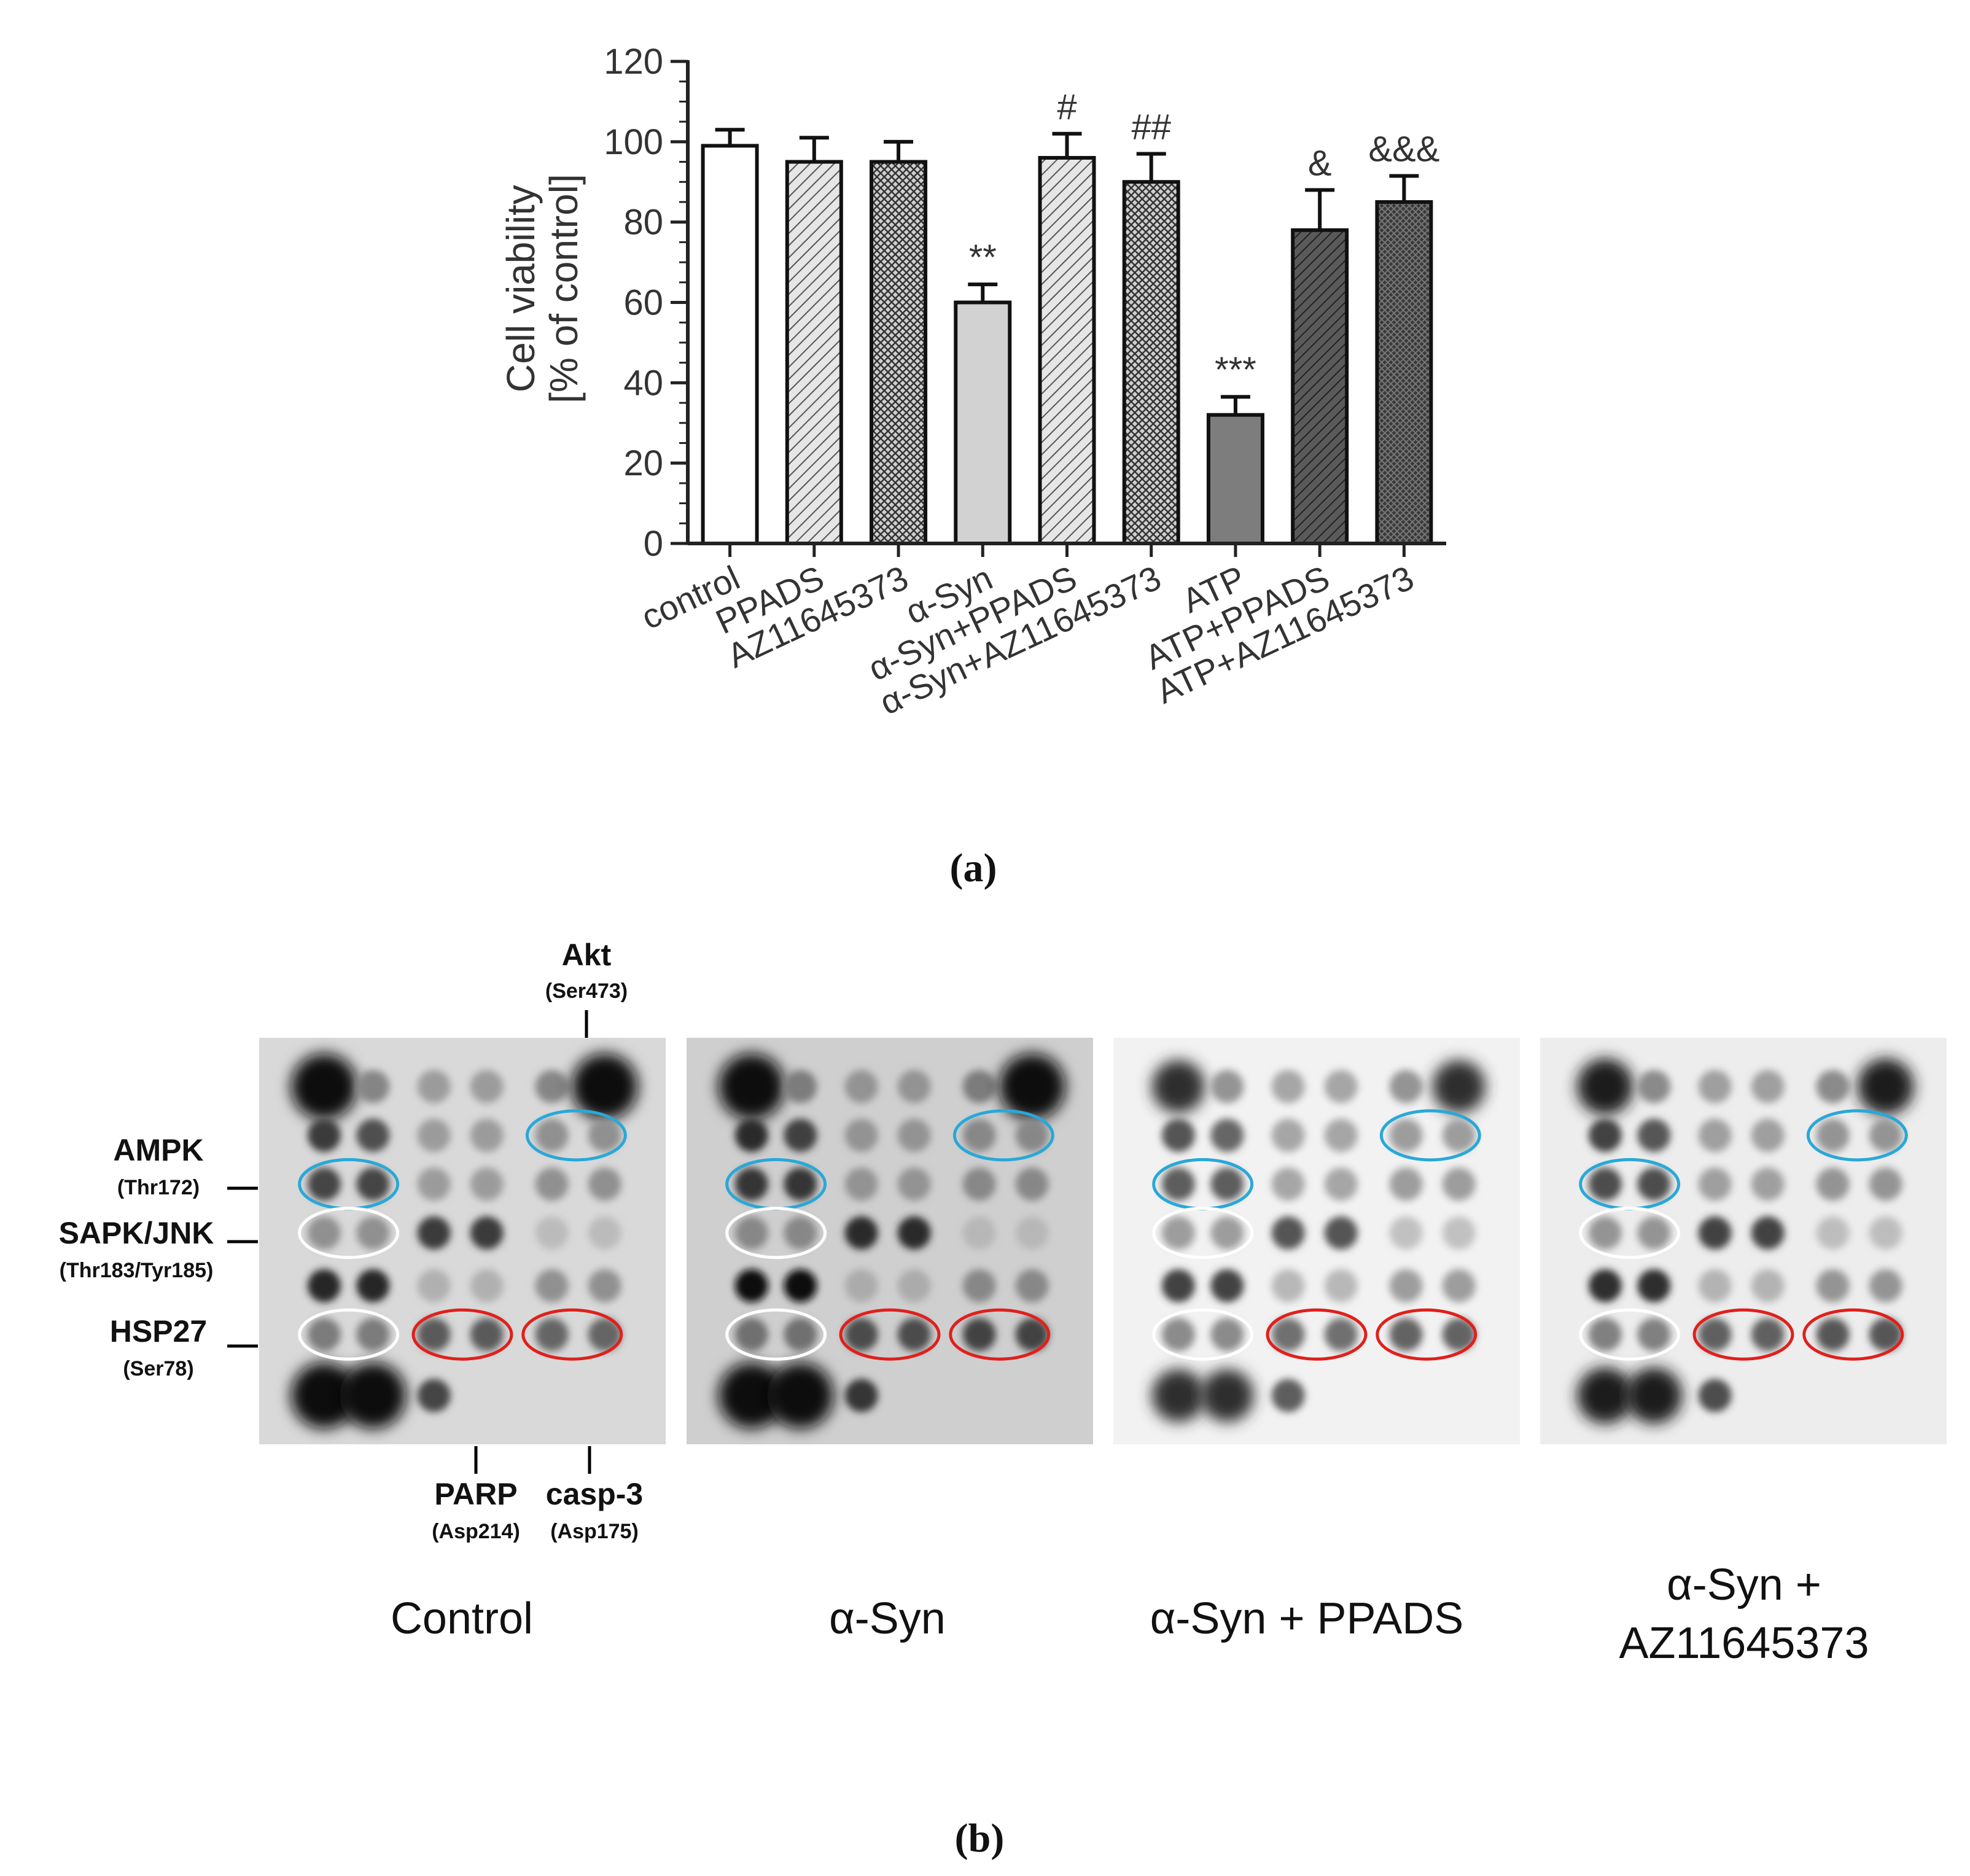  I want to click on label-casp3: casp-3 (Asp175), so click(594, 1494).